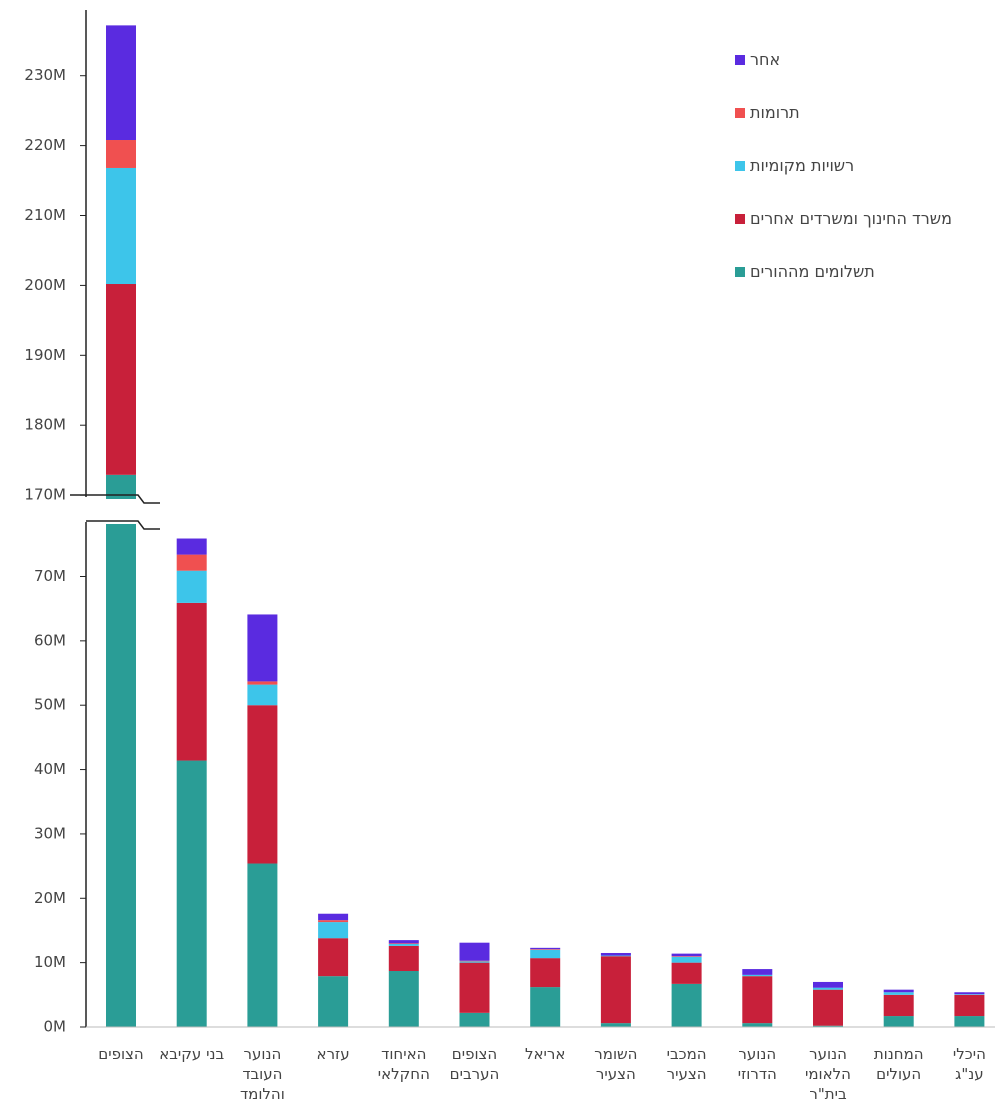 The width and height of the screenshot is (995, 1115). What do you see at coordinates (828, 1074) in the screenshot?
I see `x-tick-label: הנוער הלאומי בית"ר` at bounding box center [828, 1074].